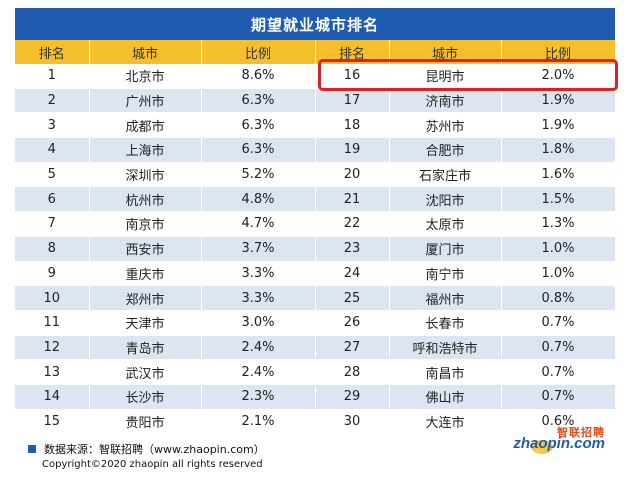 This screenshot has width=631, height=481. Describe the element at coordinates (258, 52) in the screenshot. I see `header-ratio-left: 比例` at that location.